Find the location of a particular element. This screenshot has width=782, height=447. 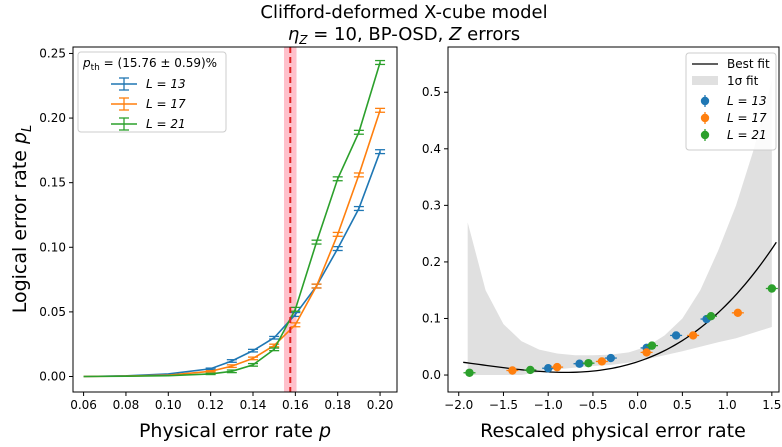

right-legend-label: 1σ fit is located at coordinates (743, 81).